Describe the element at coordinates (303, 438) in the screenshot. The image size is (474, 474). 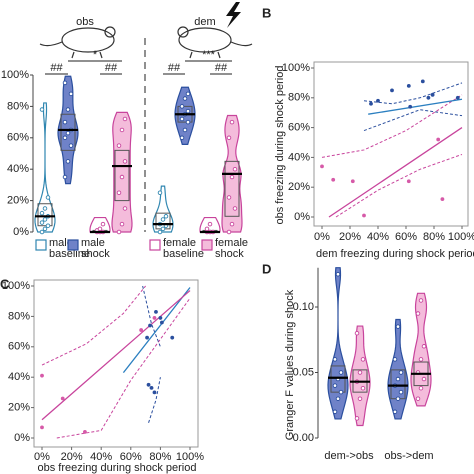
I see `y-tick-label: 0.00` at that location.